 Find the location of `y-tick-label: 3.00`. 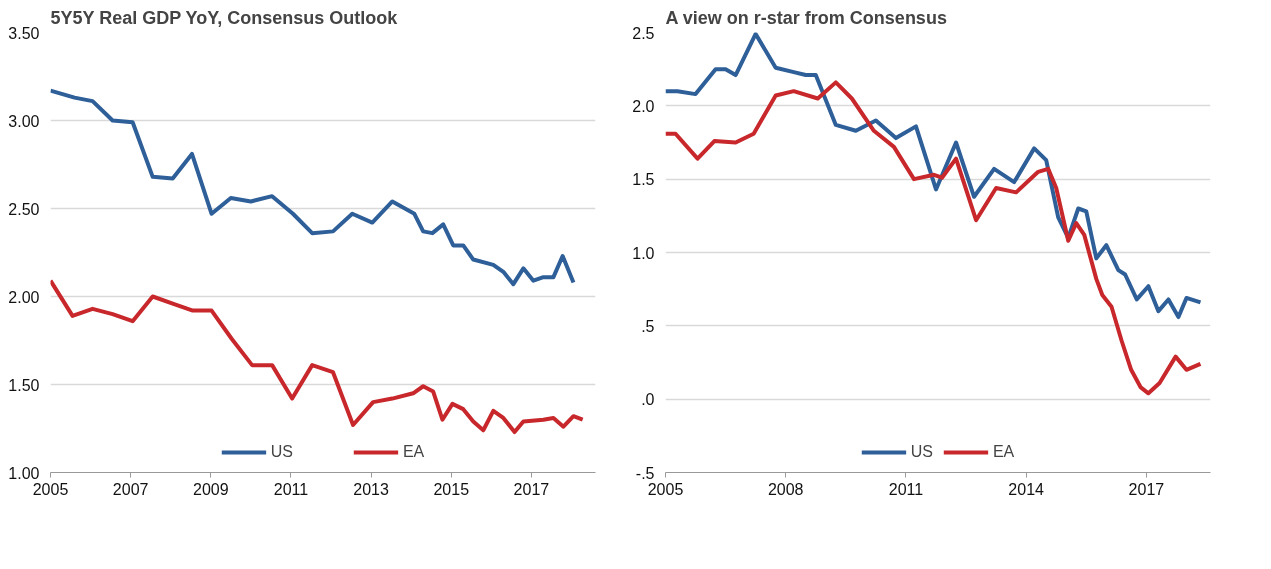

y-tick-label: 3.00 is located at coordinates (24, 121).